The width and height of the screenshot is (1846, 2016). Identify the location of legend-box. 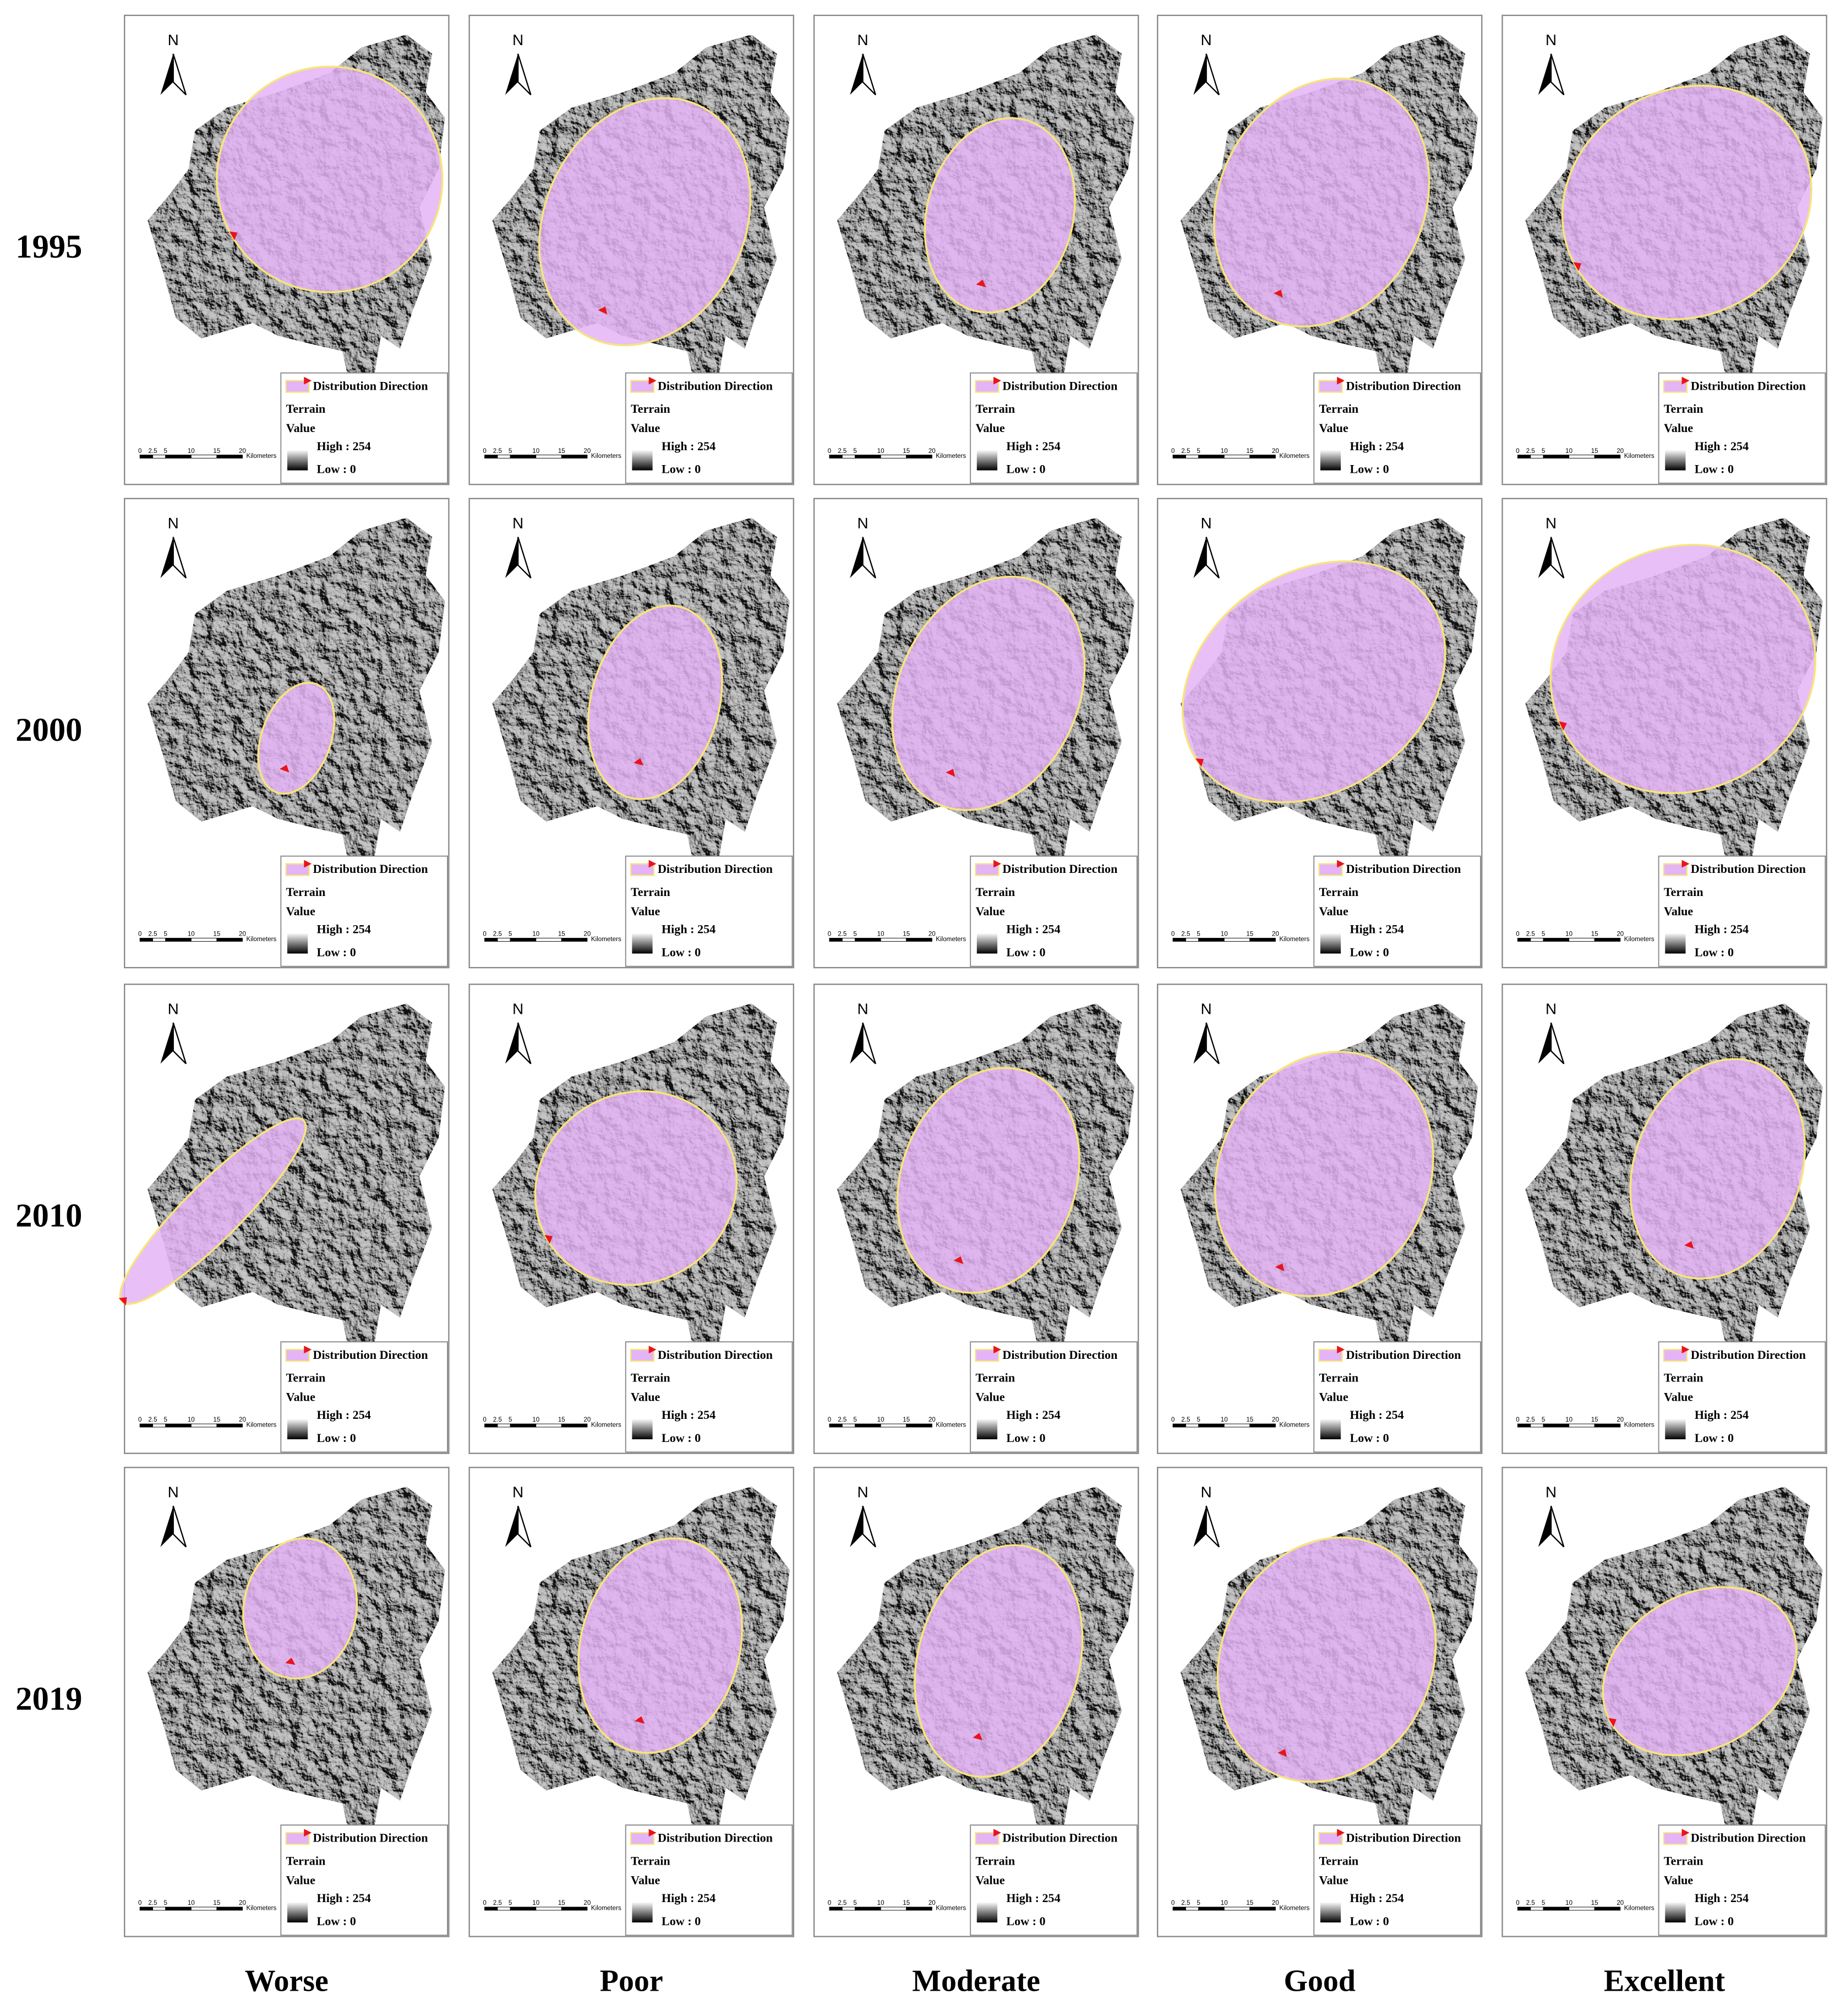
(709, 911).